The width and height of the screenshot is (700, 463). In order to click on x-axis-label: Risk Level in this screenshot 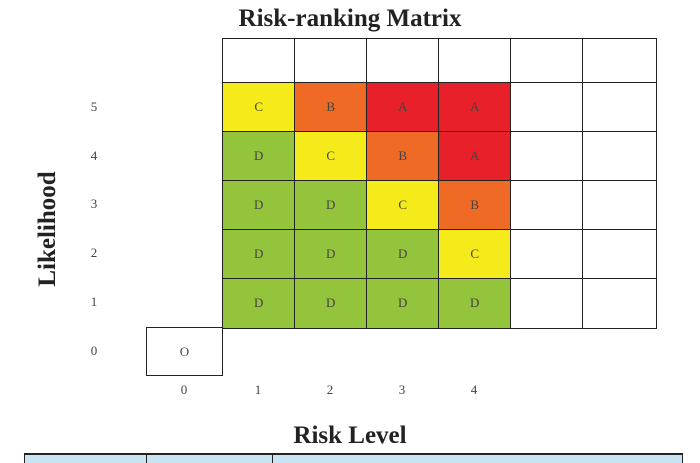, I will do `click(350, 435)`.